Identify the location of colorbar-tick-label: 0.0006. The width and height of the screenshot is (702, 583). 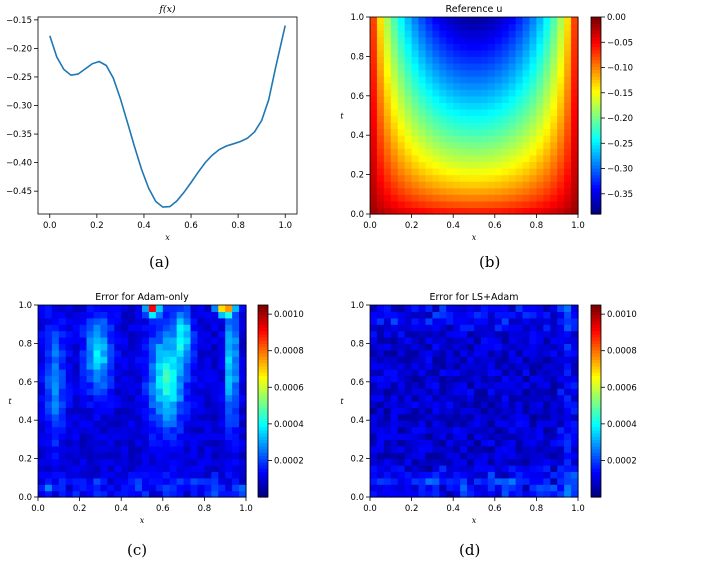
(622, 388).